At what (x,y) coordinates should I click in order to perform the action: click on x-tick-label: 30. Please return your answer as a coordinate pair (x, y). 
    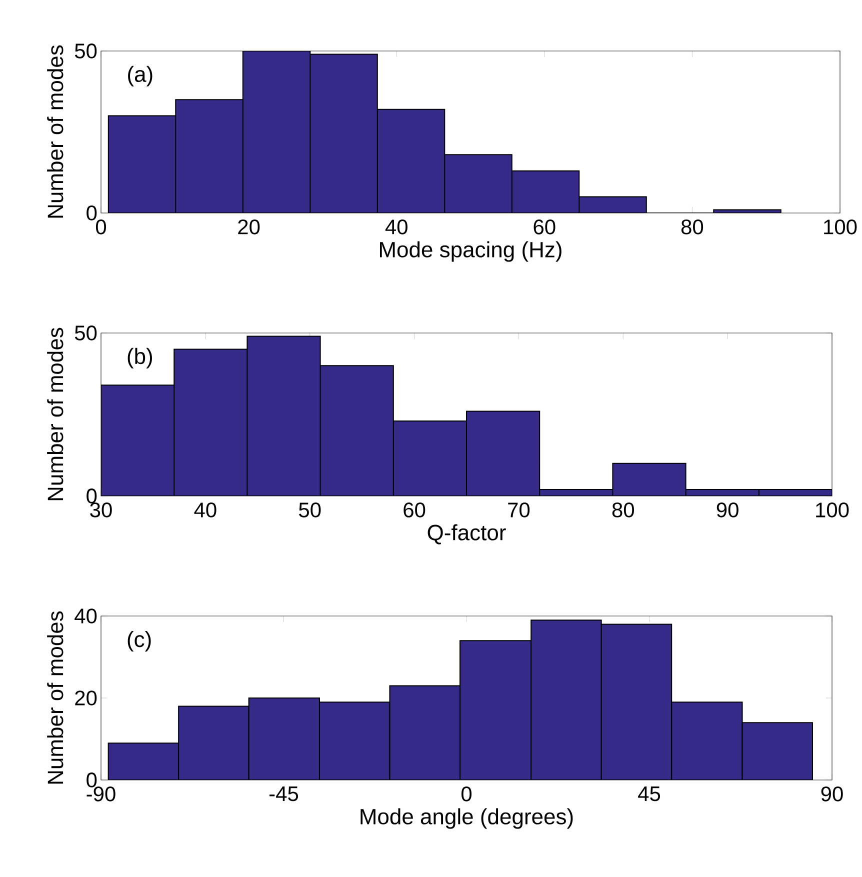
    Looking at the image, I should click on (101, 510).